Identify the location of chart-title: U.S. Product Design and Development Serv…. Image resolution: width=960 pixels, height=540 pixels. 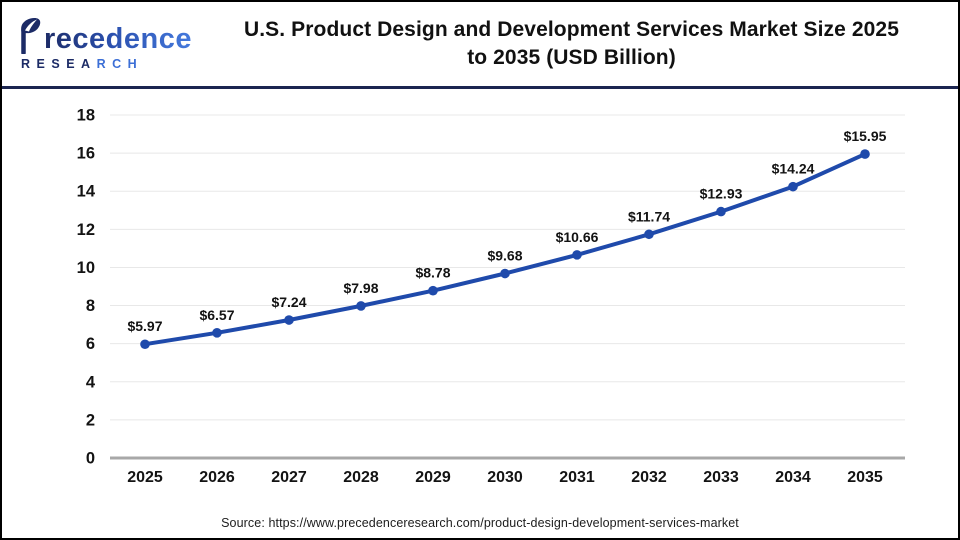
(571, 44).